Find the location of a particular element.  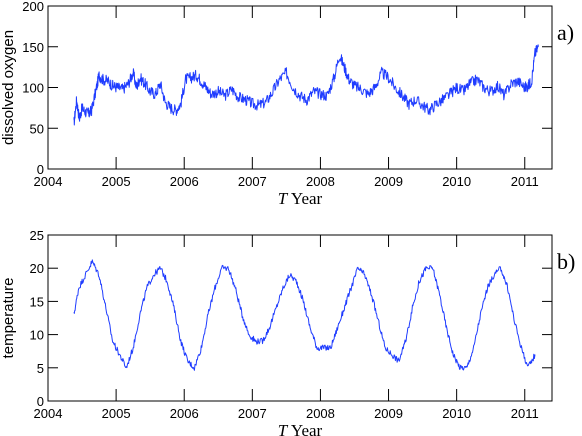

y-tick-label: 100 is located at coordinates (33, 88).